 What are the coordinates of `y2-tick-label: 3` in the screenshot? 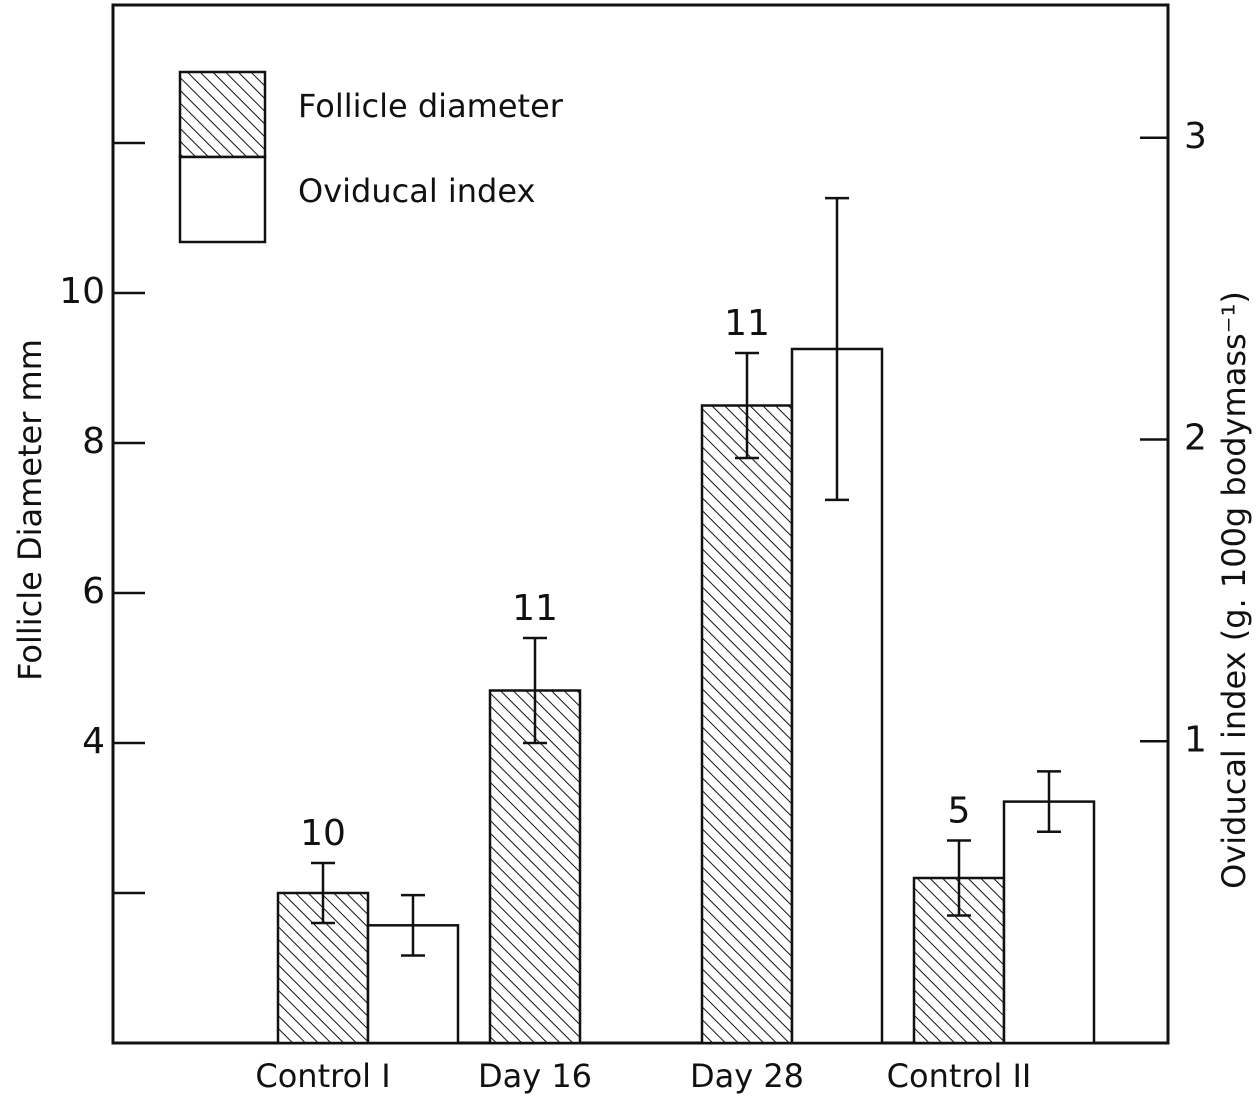 It's located at (1195, 136).